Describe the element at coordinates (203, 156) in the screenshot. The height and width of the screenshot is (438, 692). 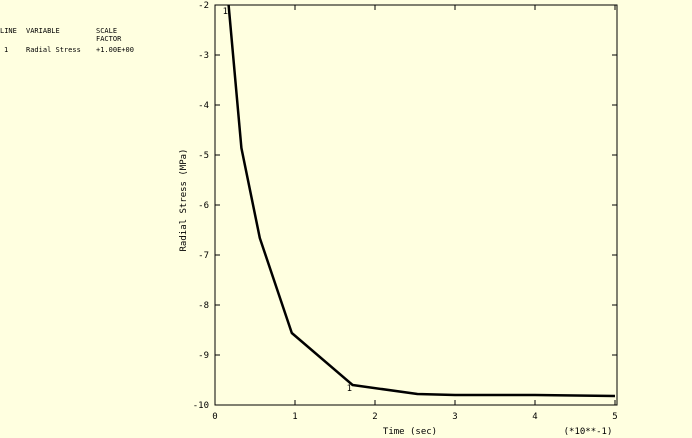
I see `y-tick-label: -5` at that location.